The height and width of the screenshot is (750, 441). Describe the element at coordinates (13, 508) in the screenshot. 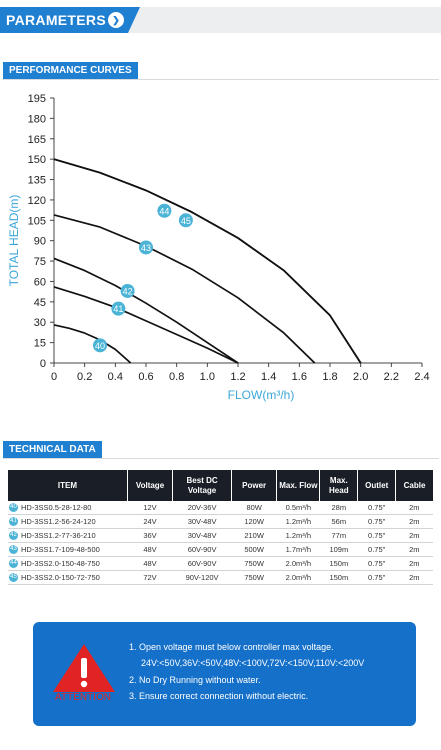

I see `row-number-badge: 40` at that location.